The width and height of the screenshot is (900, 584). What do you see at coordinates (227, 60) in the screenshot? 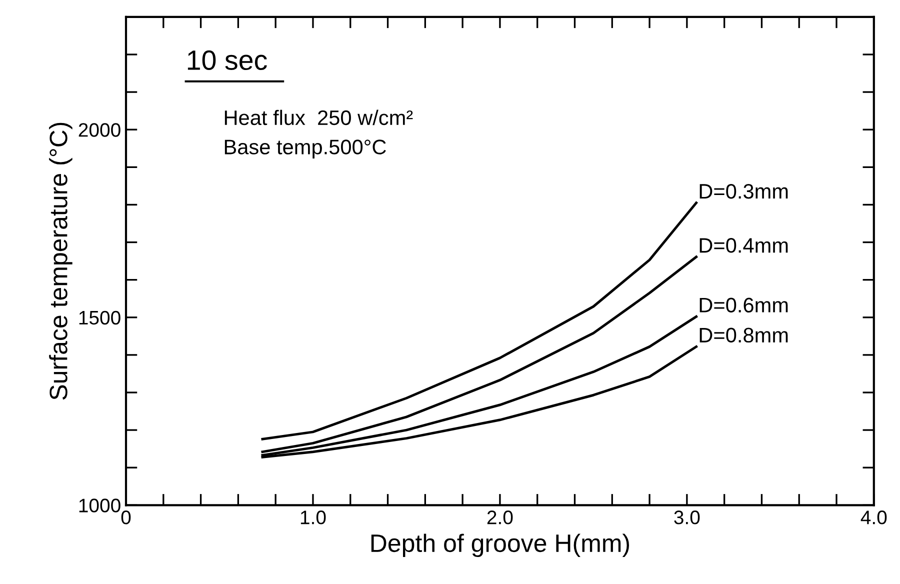
I see `annotation: 10 sec` at bounding box center [227, 60].